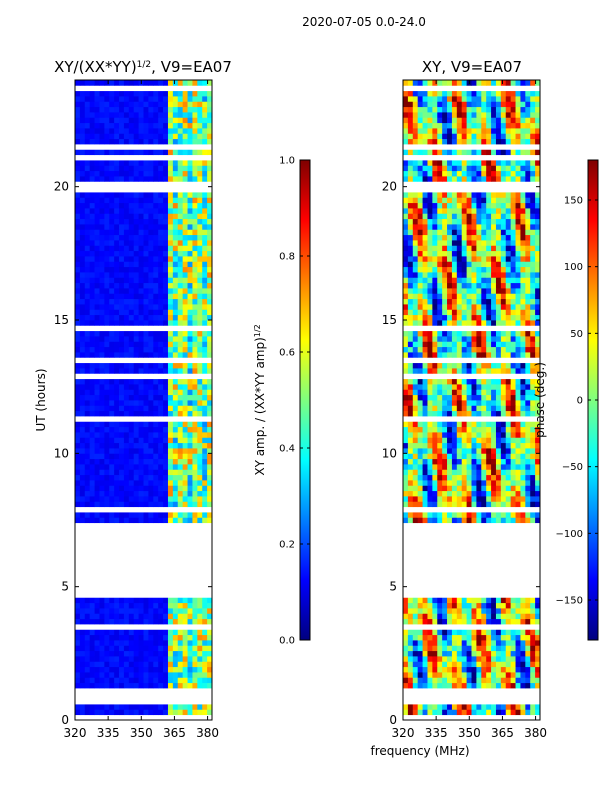 The height and width of the screenshot is (800, 600). Describe the element at coordinates (143, 509) in the screenshot. I see `amplitude-flagged-row` at that location.